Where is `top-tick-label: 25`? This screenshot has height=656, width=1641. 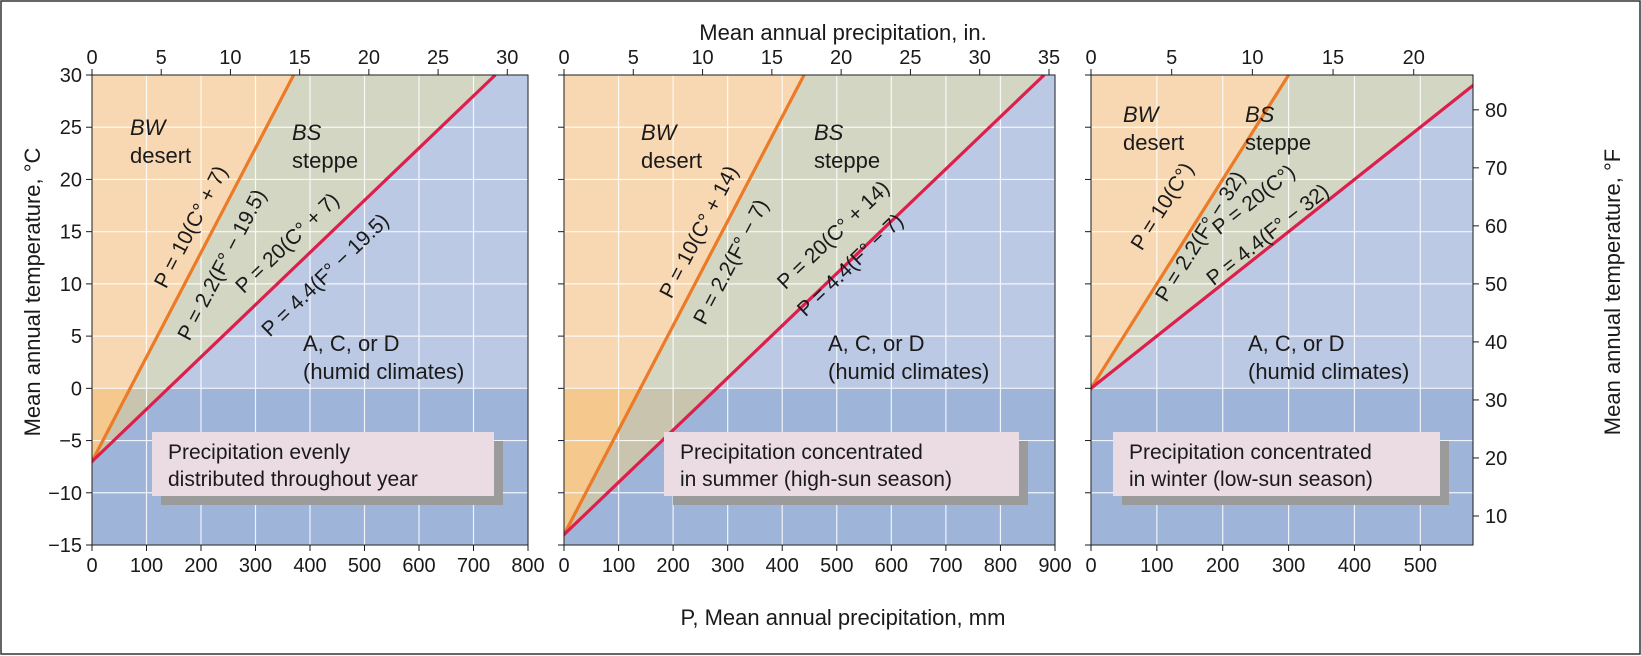 top-tick-label: 25 is located at coordinates (438, 58).